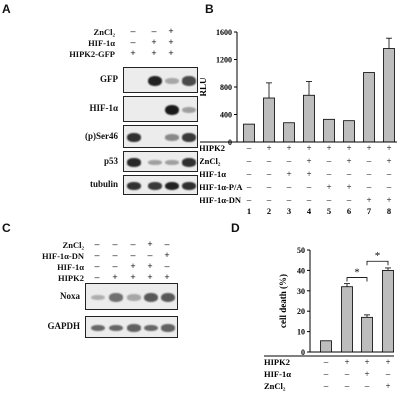 Image resolution: width=400 pixels, height=413 pixels. Describe the element at coordinates (235, 228) in the screenshot. I see `panel-label-d: D` at that location.